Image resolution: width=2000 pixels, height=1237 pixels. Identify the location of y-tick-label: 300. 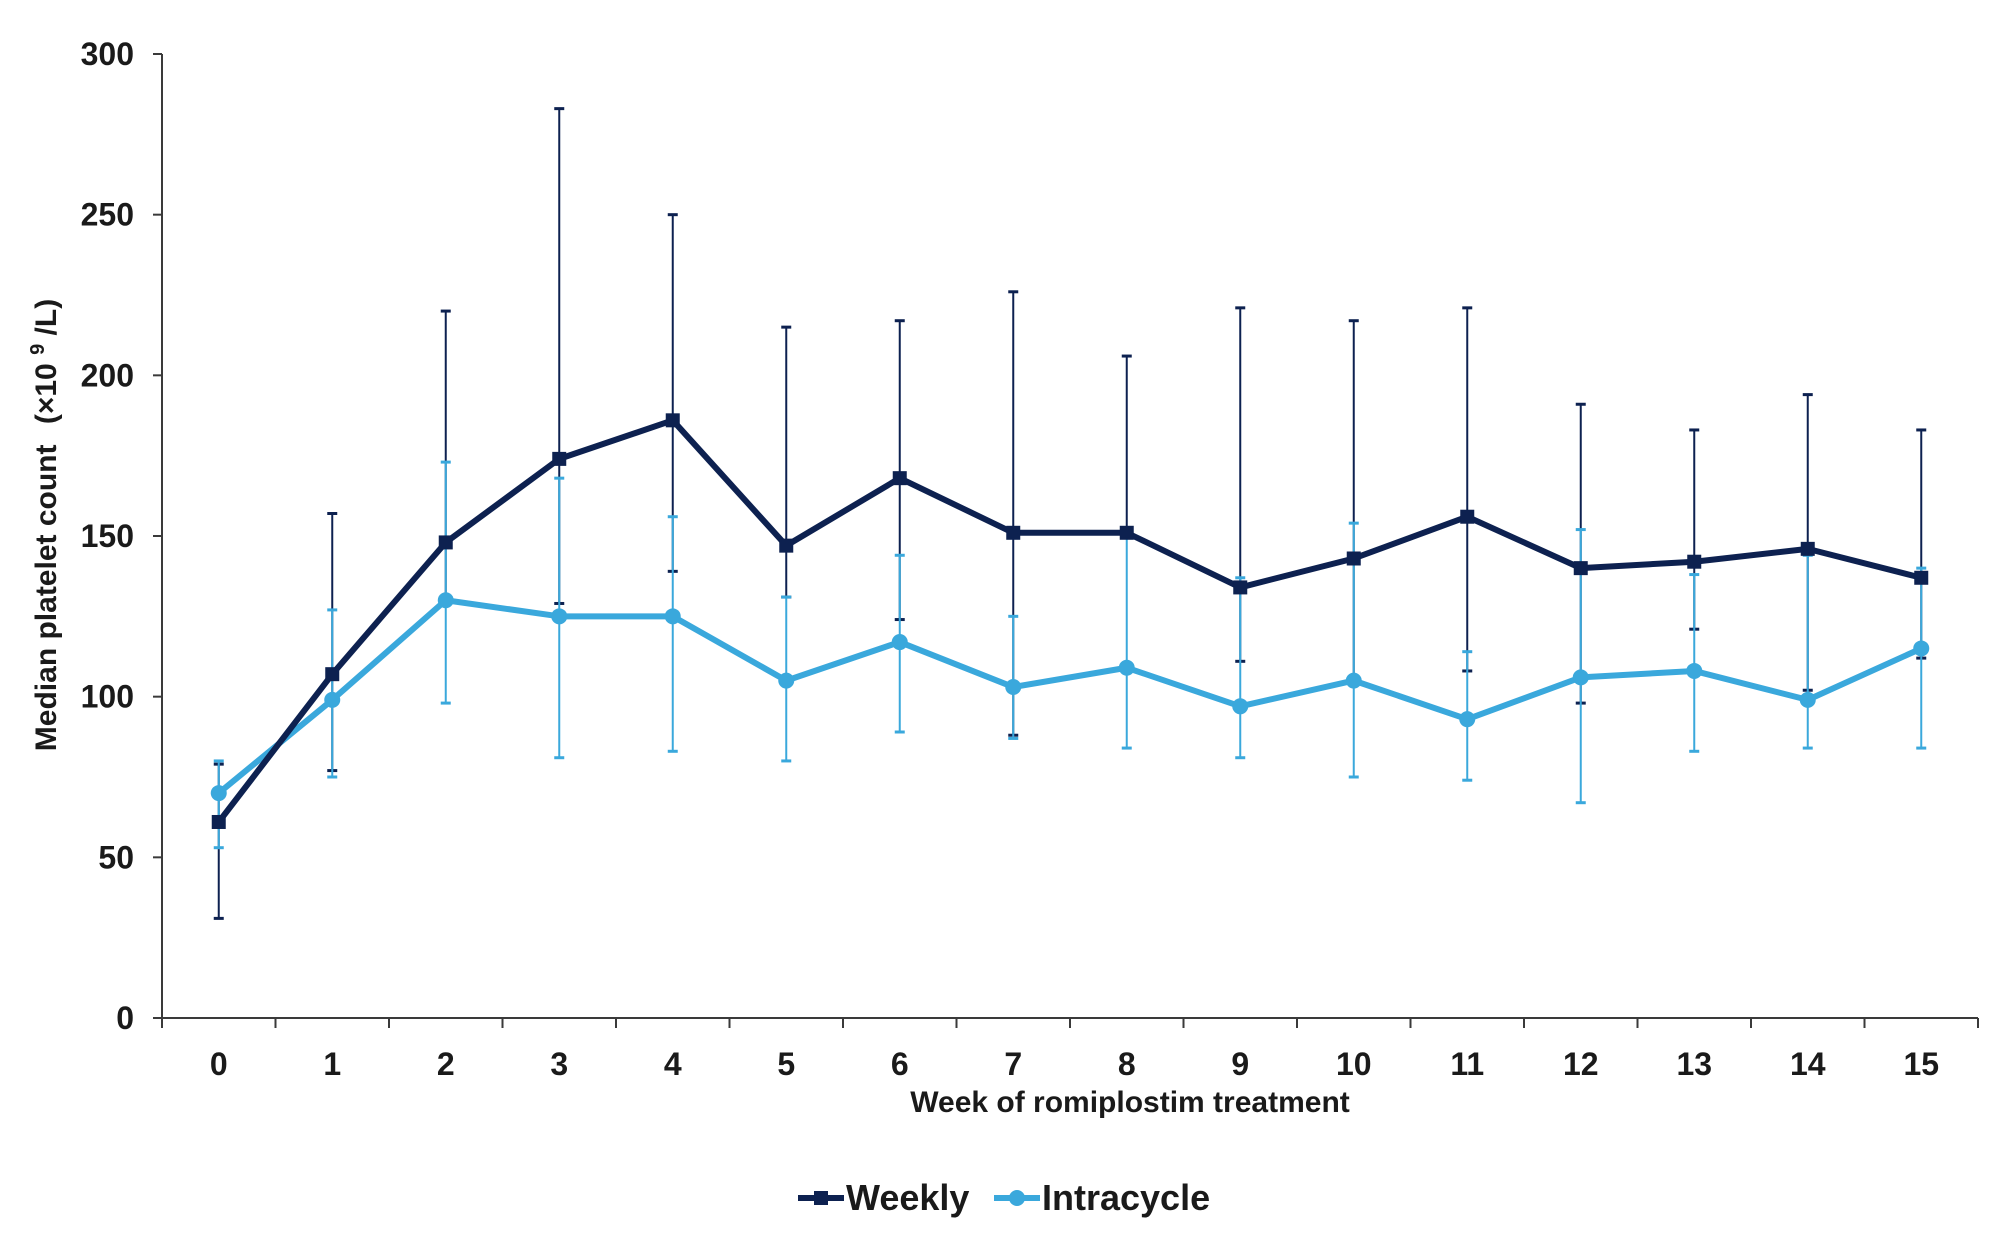
(107, 54).